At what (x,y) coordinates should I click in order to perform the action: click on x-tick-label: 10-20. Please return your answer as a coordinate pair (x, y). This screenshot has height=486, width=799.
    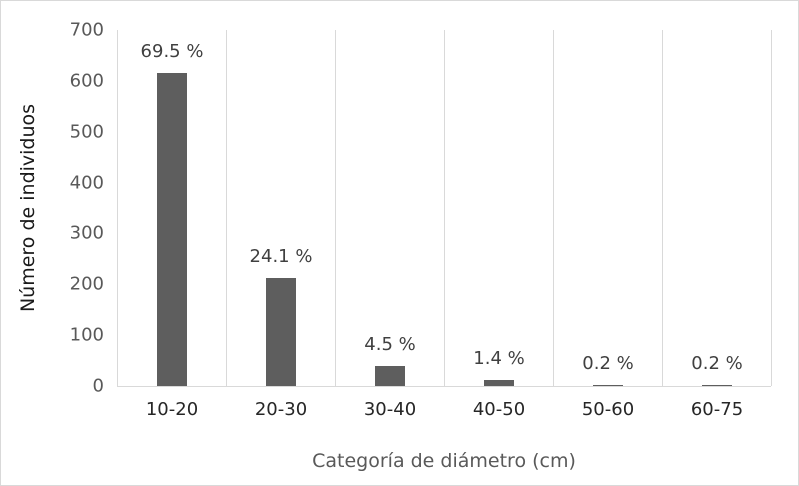
    Looking at the image, I should click on (172, 409).